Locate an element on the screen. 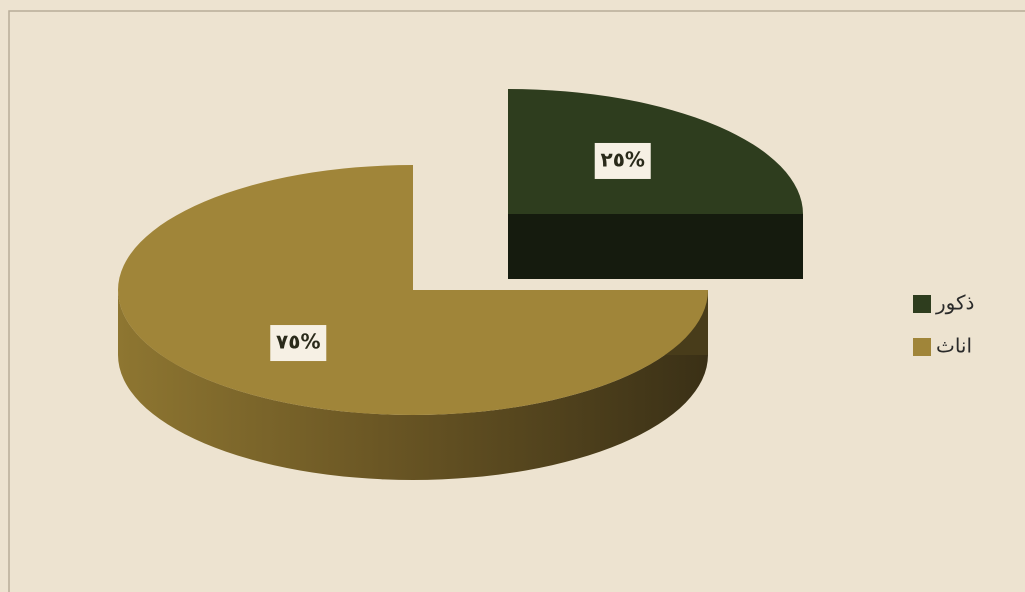  legend-label: اناث is located at coordinates (954, 346).